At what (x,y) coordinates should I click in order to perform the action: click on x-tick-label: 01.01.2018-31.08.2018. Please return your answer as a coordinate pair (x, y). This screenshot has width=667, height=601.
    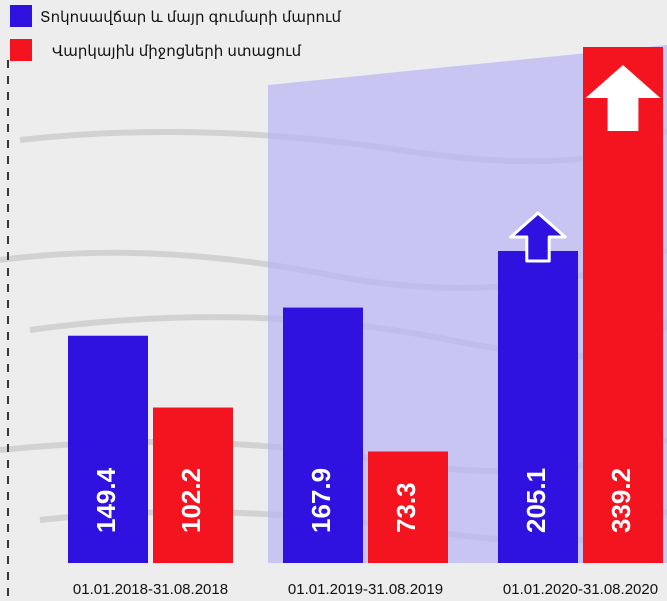
    Looking at the image, I should click on (150, 589).